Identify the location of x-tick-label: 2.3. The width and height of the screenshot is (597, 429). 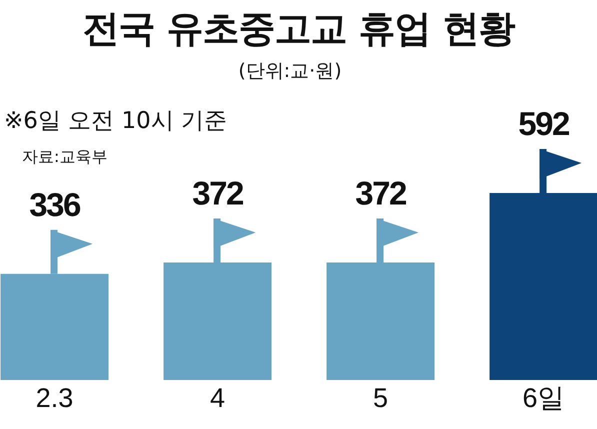
(55, 398).